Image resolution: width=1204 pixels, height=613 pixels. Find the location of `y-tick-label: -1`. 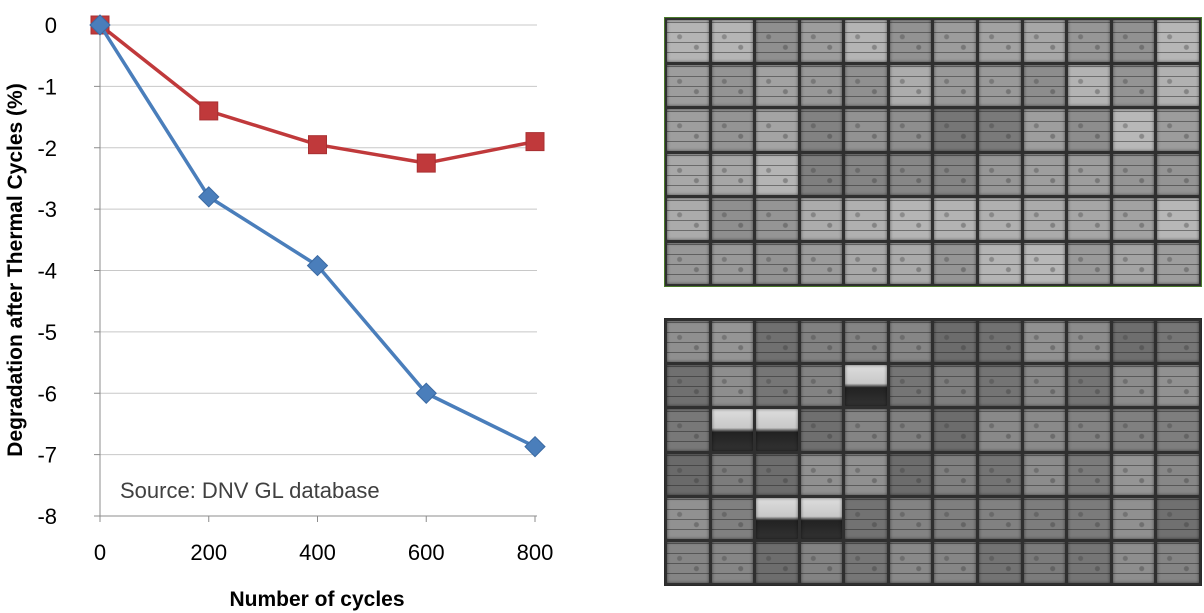

y-tick-label: -1 is located at coordinates (47, 86).